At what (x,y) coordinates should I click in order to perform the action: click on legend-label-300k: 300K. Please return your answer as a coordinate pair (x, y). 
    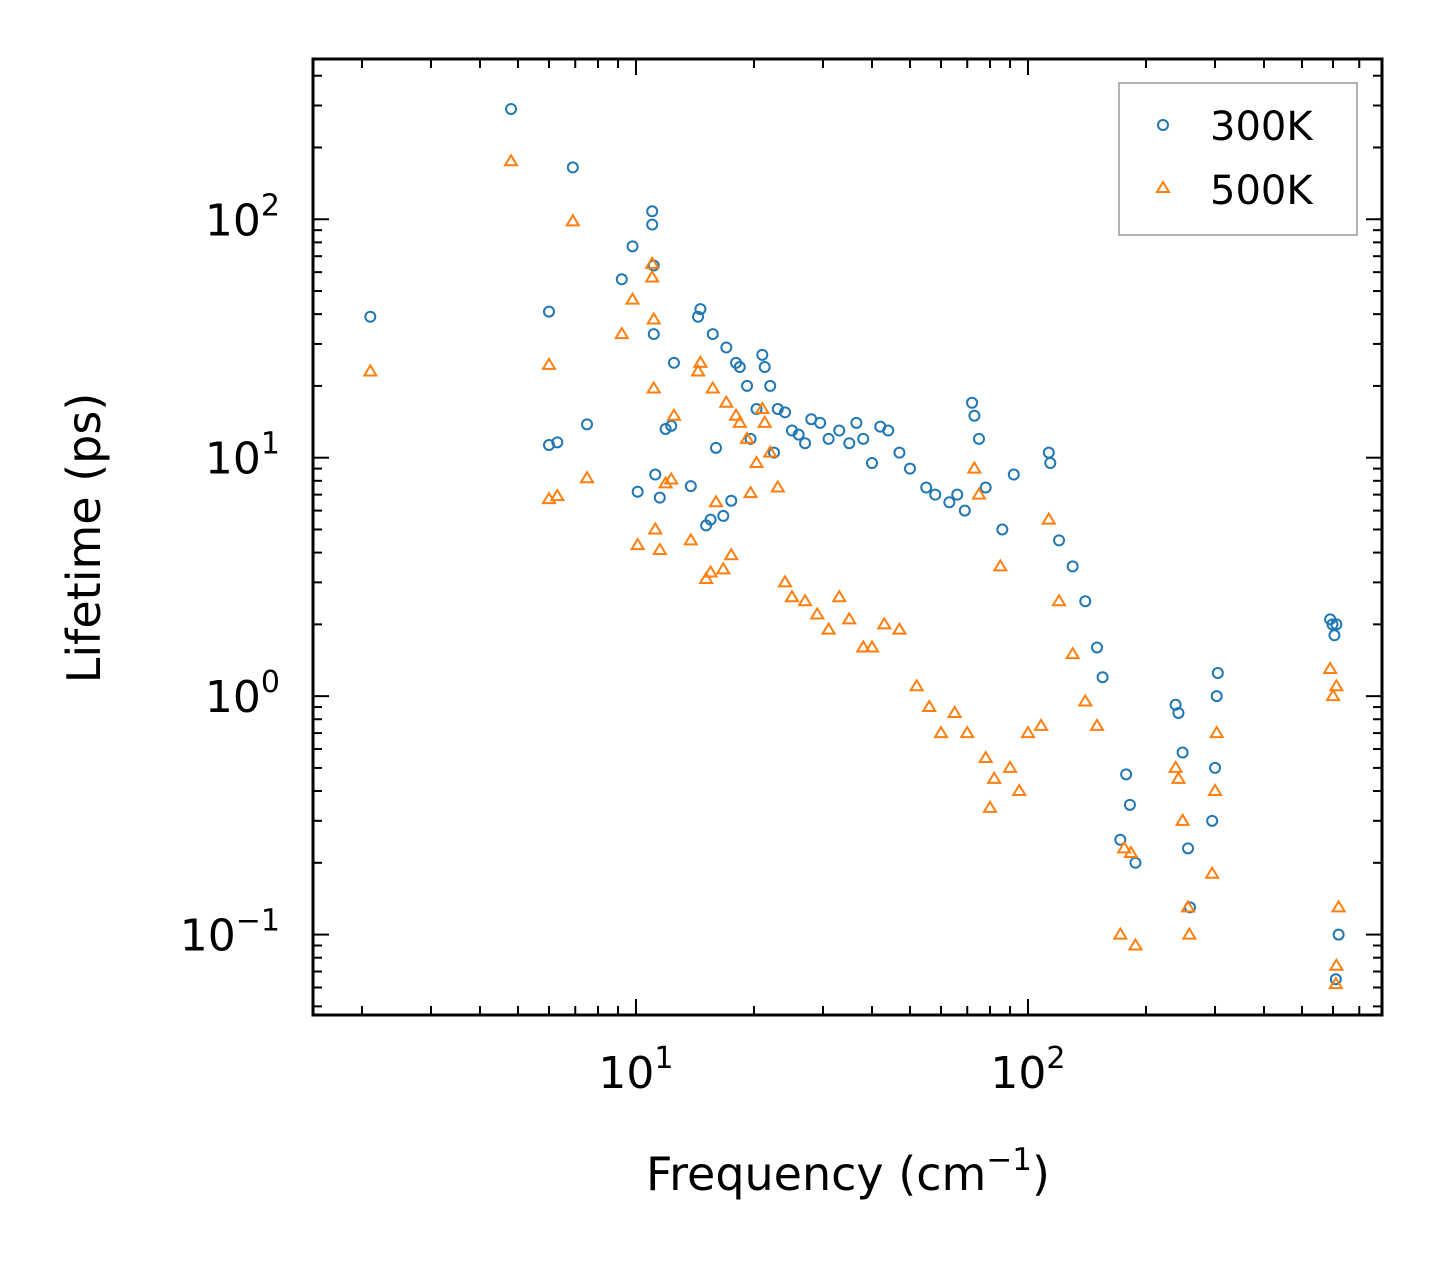
    Looking at the image, I should click on (1262, 127).